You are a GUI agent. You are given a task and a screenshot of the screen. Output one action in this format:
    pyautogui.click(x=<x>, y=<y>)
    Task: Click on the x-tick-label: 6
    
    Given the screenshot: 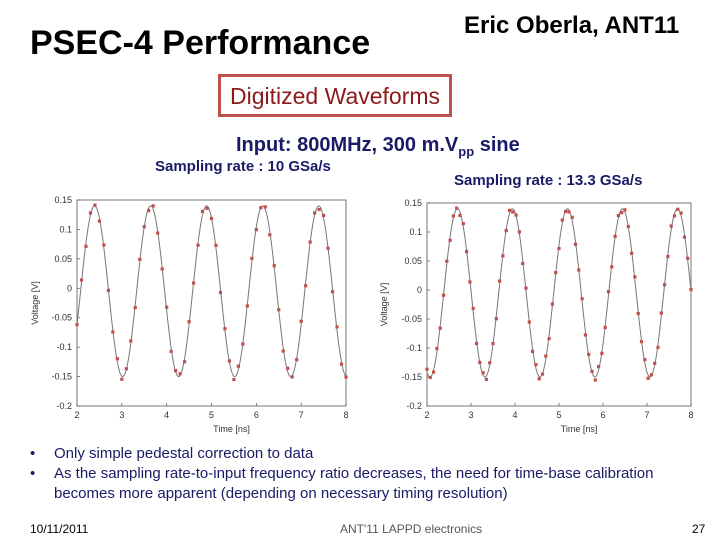 What is the action you would take?
    pyautogui.click(x=602, y=415)
    